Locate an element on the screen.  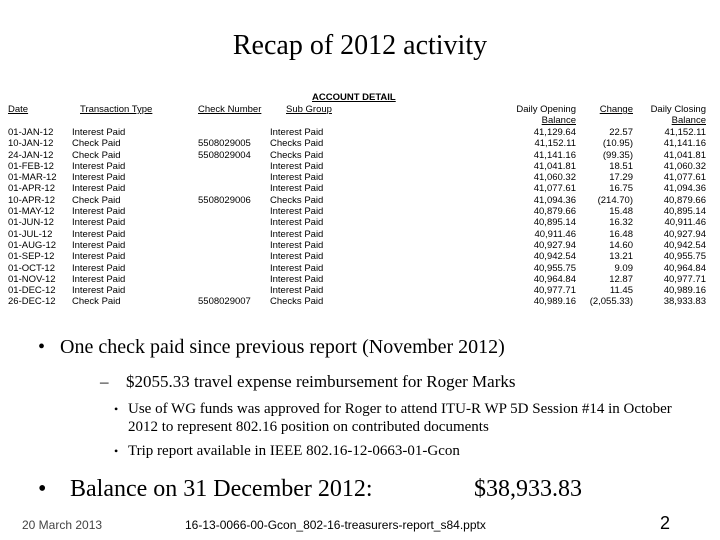
header-close-line1: Daily Closing is located at coordinates (678, 109).